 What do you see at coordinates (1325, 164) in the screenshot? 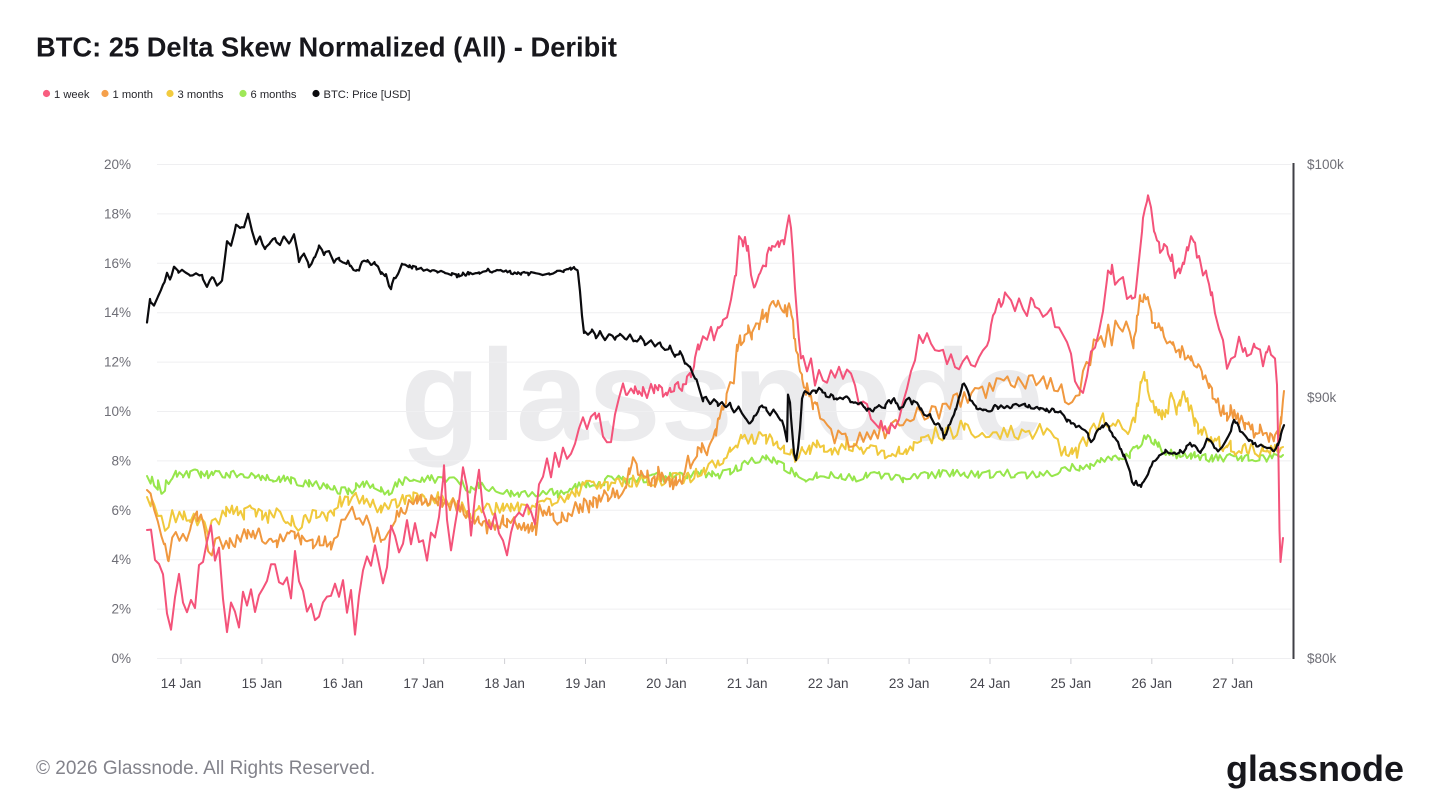
I see `svg-text: $100k` at bounding box center [1325, 164].